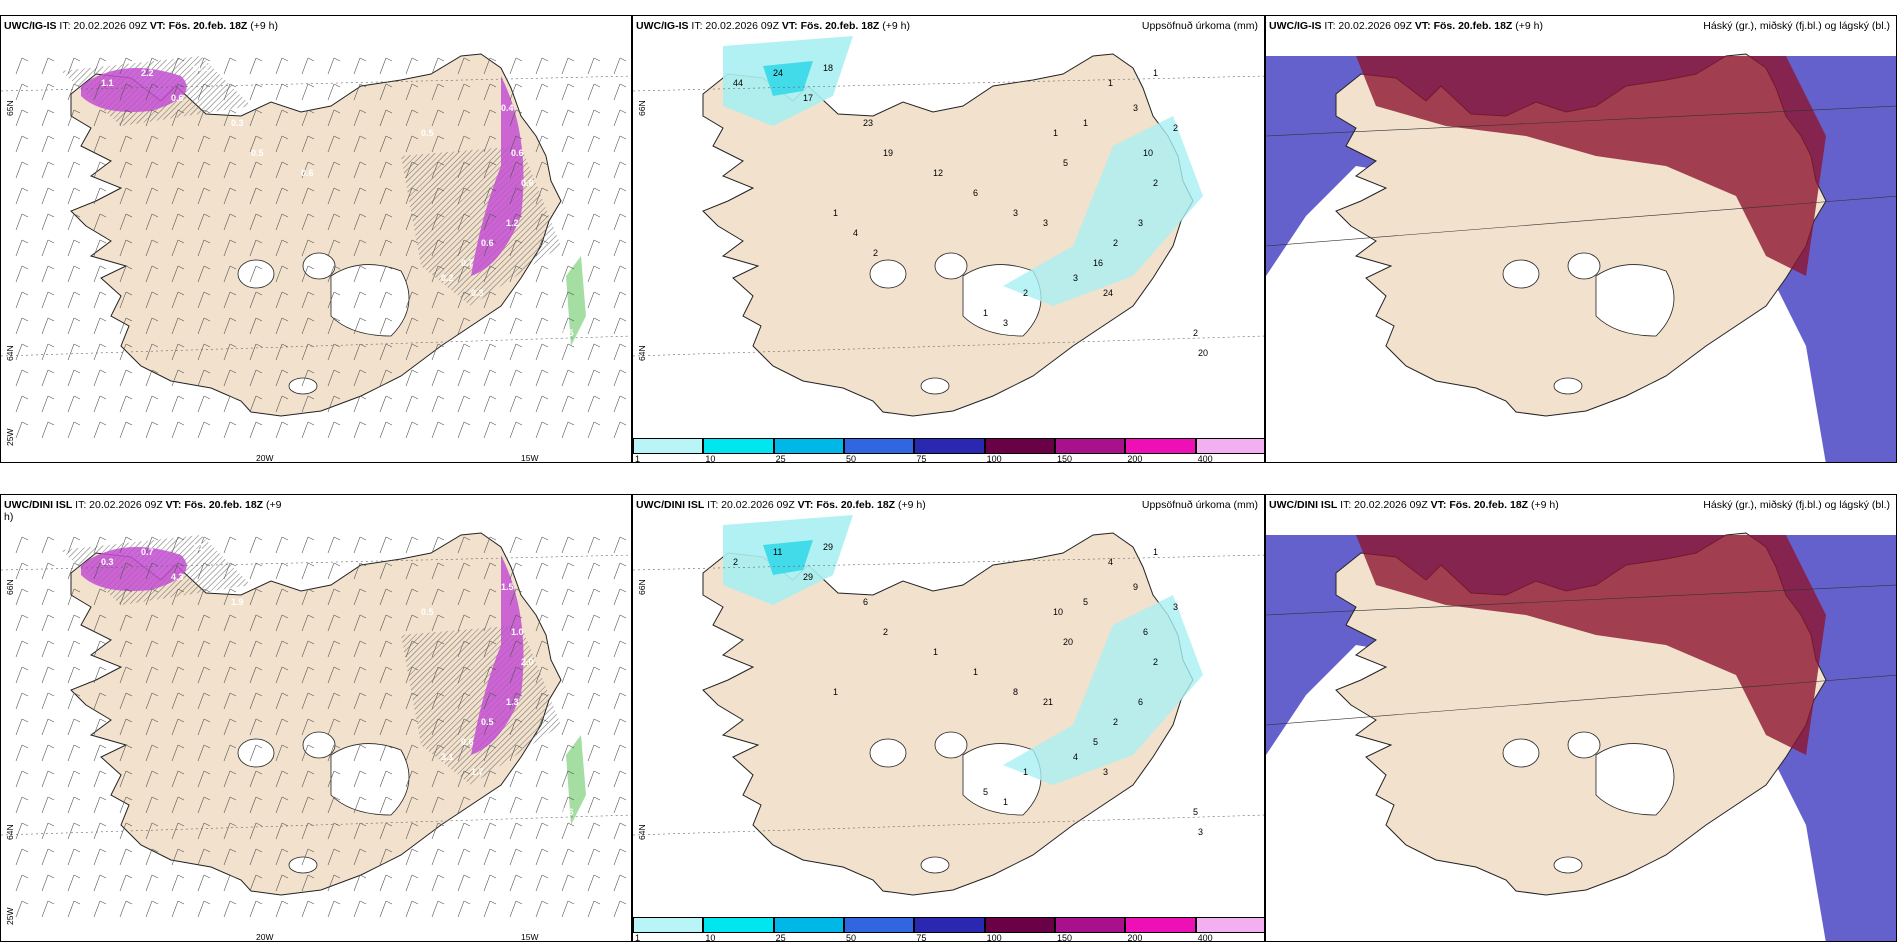 The height and width of the screenshot is (950, 1900). I want to click on value-label: 0.5, so click(487, 722).